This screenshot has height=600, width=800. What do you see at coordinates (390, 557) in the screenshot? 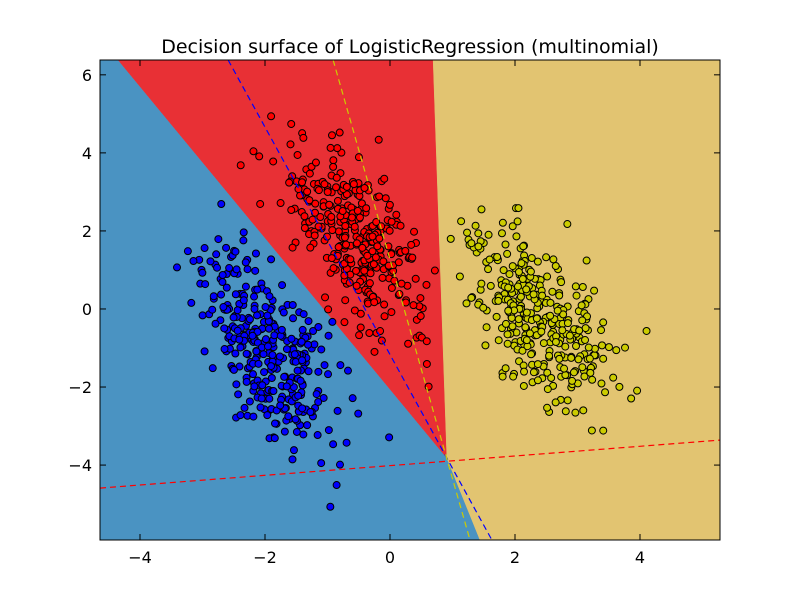
I see `x-tick-label: 0` at bounding box center [390, 557].